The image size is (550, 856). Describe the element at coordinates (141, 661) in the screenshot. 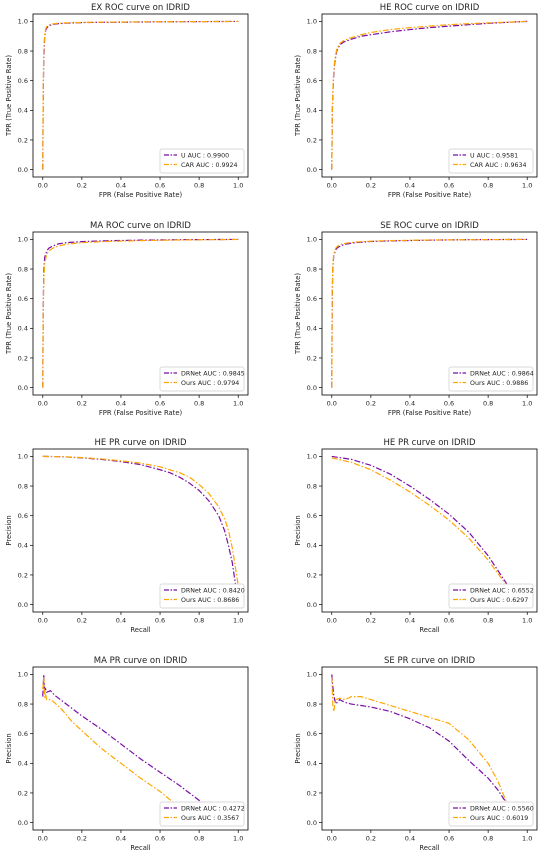

I see `chart-title: MA PR curve on IDRID` at that location.